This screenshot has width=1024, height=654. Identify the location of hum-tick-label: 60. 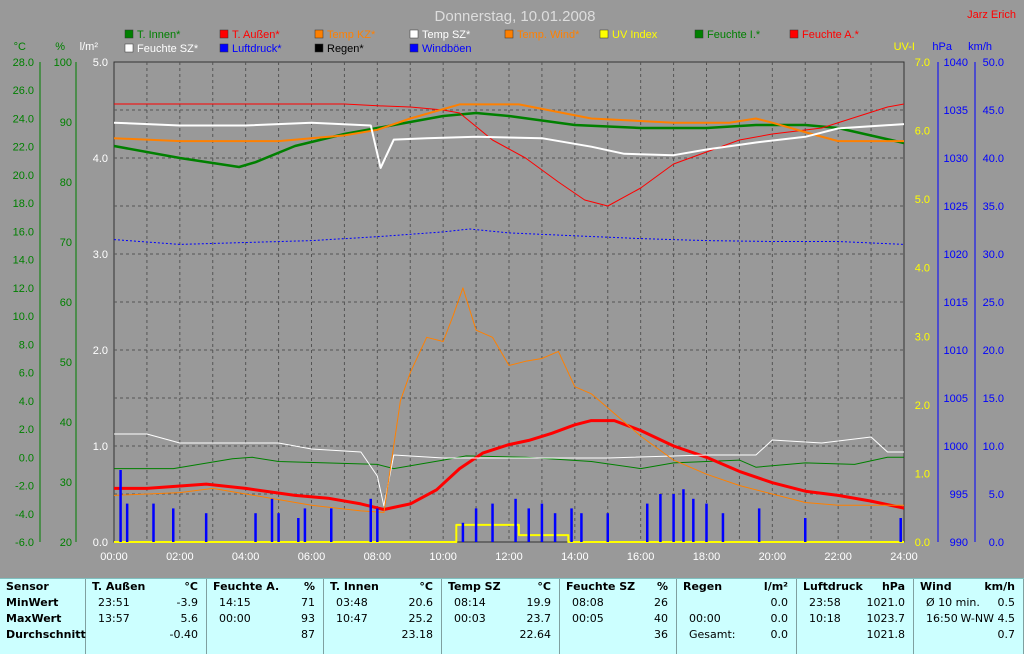
(66, 303).